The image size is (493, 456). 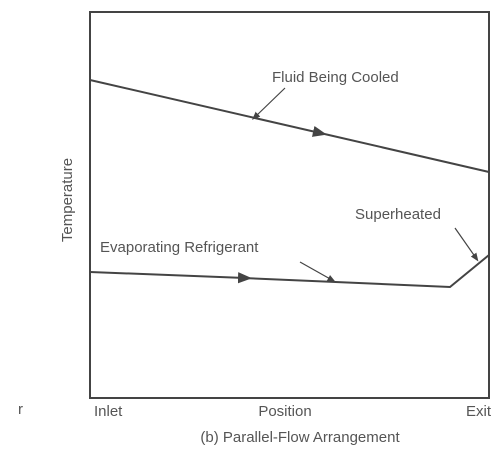 What do you see at coordinates (284, 411) in the screenshot?
I see `x-label: Position` at bounding box center [284, 411].